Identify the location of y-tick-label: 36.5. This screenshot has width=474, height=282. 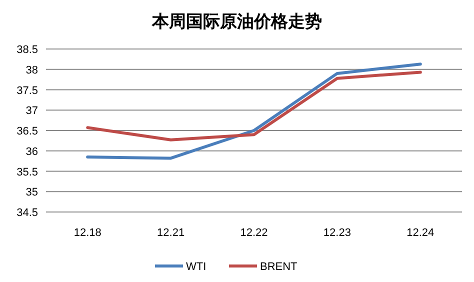
(27, 132).